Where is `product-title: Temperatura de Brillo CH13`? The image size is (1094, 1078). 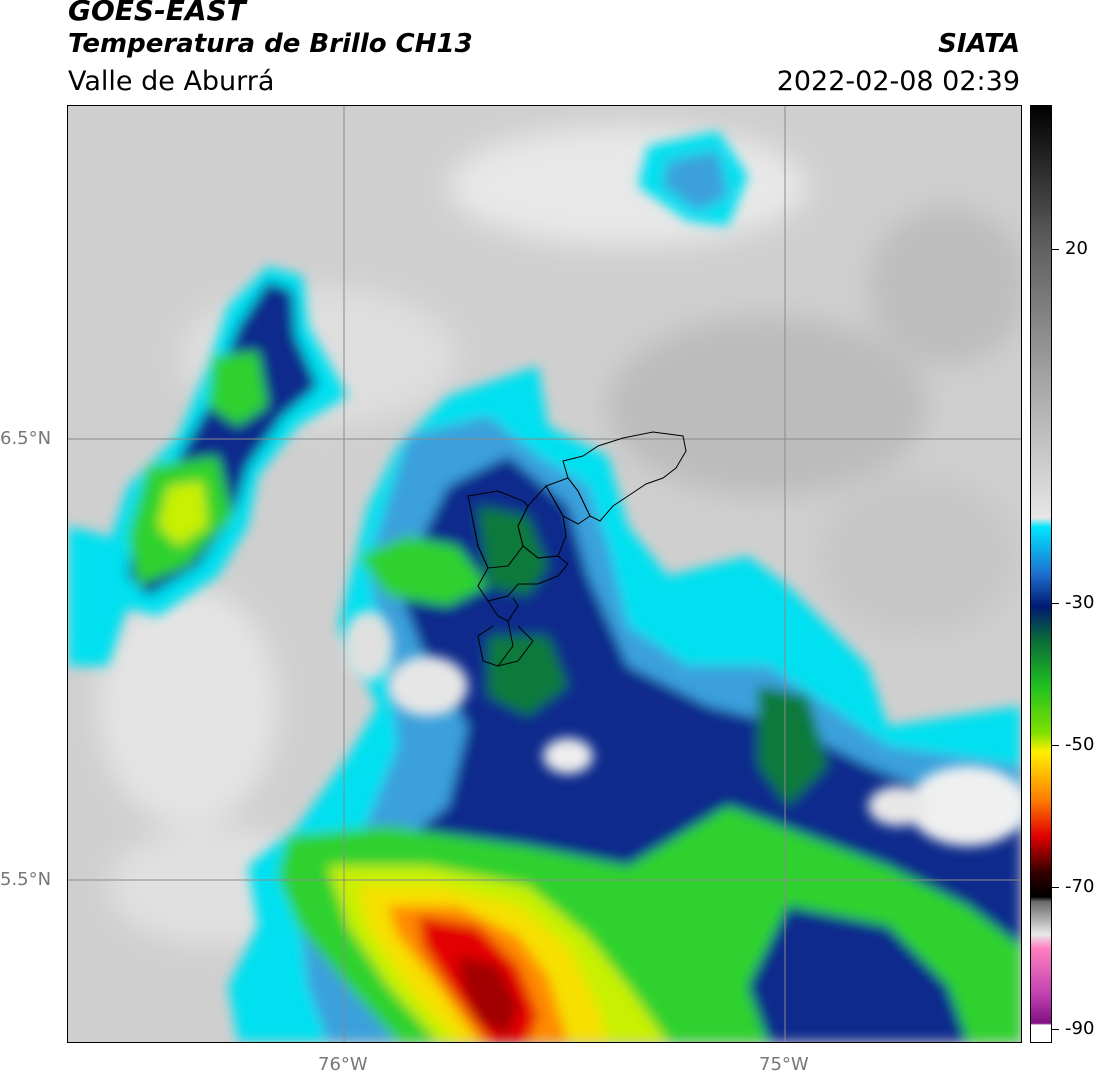
product-title: Temperatura de Brillo CH13 is located at coordinates (270, 44).